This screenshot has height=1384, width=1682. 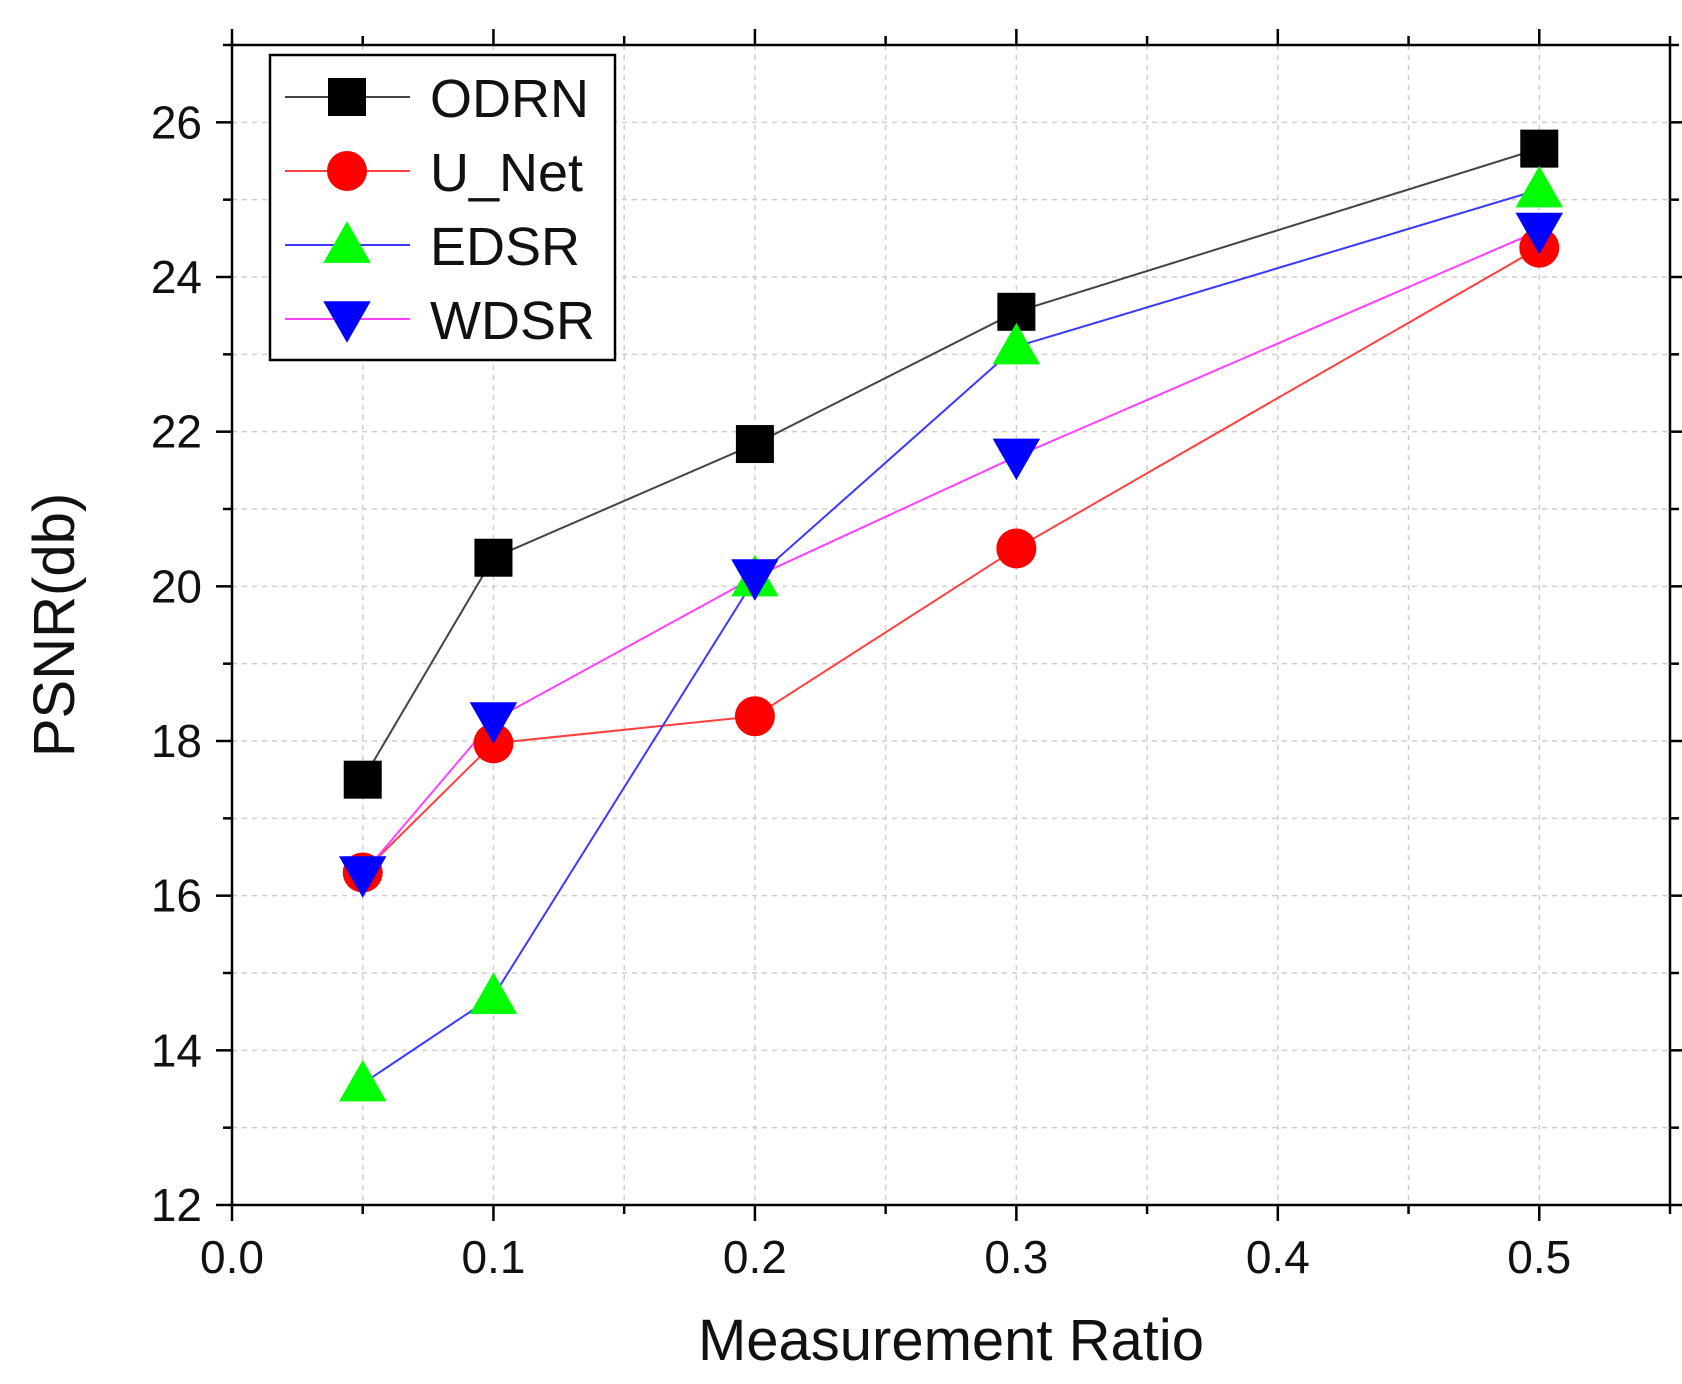 I want to click on legend-box, so click(x=442, y=207).